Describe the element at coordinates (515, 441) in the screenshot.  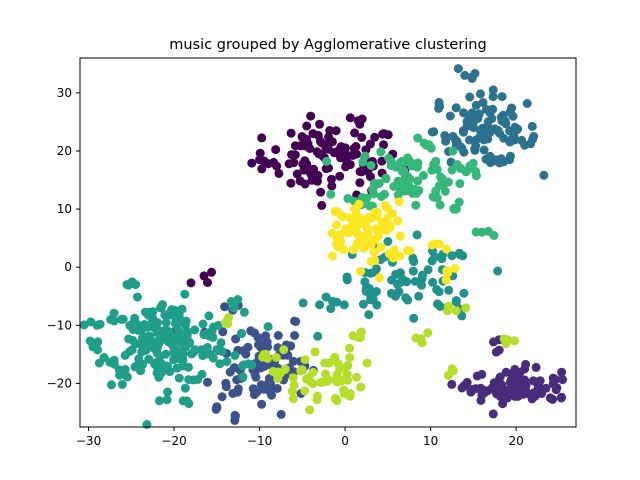
I see `x-tick-label: 20` at that location.